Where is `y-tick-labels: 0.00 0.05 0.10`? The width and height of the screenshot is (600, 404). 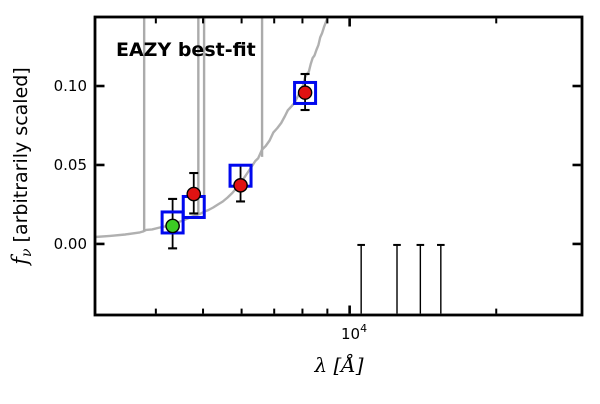 y-tick-labels: 0.00 0.05 0.10 is located at coordinates (70, 165).